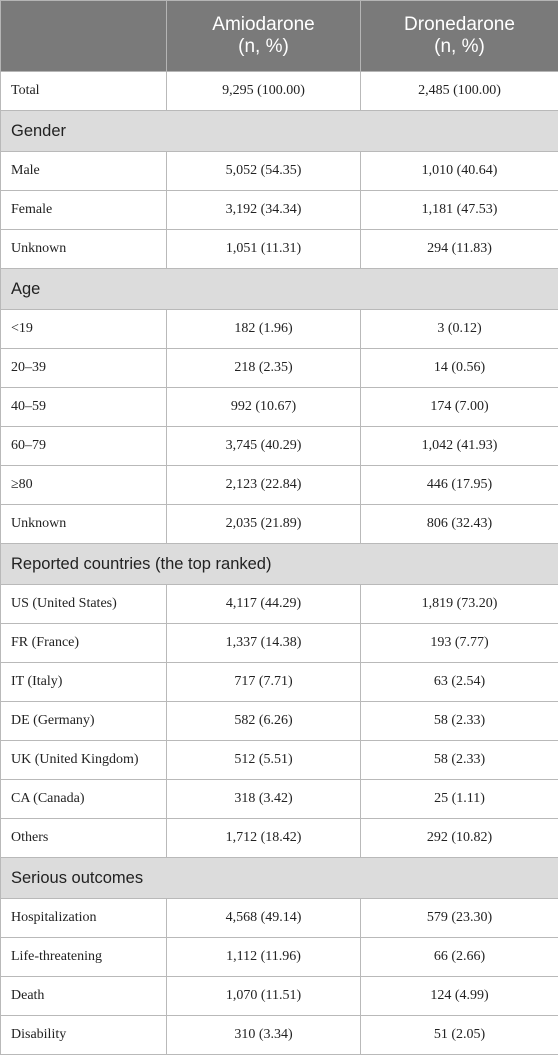 The image size is (558, 1055). Describe the element at coordinates (84, 918) in the screenshot. I see `row-label: Hospitalization` at that location.